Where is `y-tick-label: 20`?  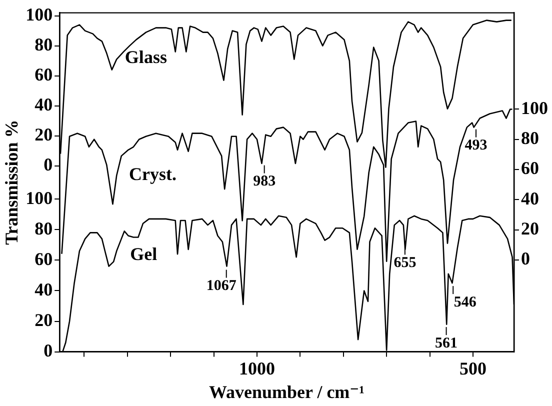 y-tick-label: 20 is located at coordinates (43, 134).